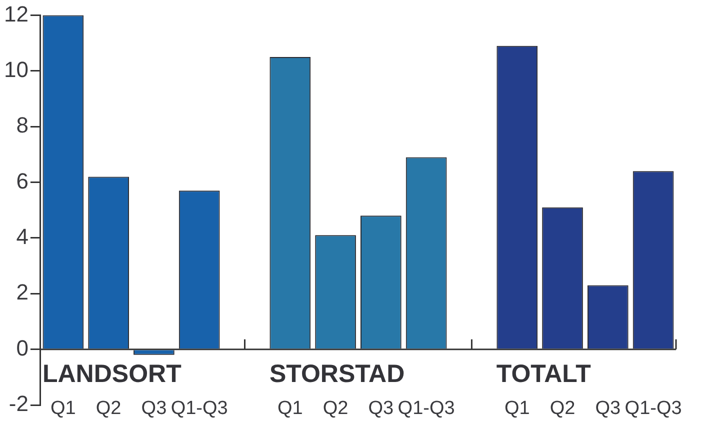 This screenshot has width=706, height=443. I want to click on series-label: LANDSORT, so click(112, 374).